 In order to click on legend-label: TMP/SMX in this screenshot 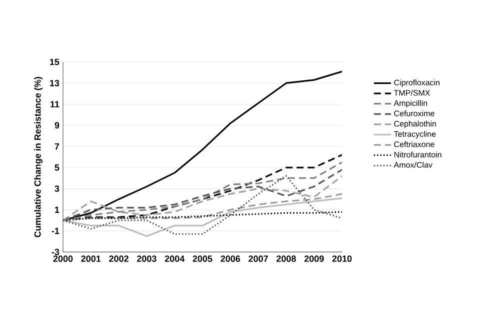, I will do `click(412, 93)`.